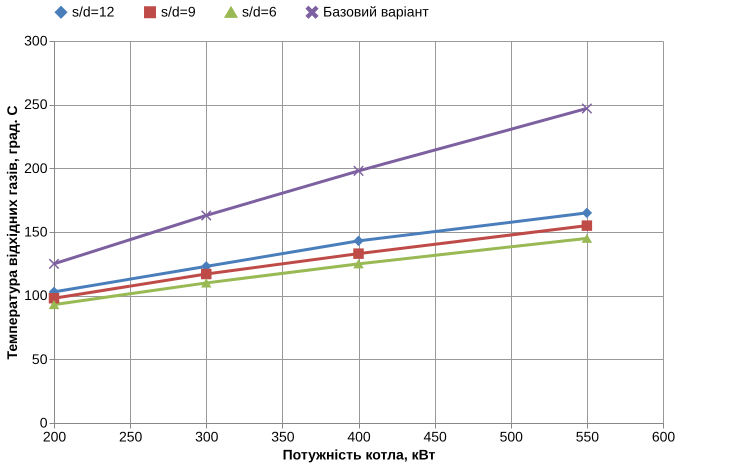 This screenshot has width=737, height=465. What do you see at coordinates (93, 11) in the screenshot?
I see `legend-label: s/d=12` at bounding box center [93, 11].